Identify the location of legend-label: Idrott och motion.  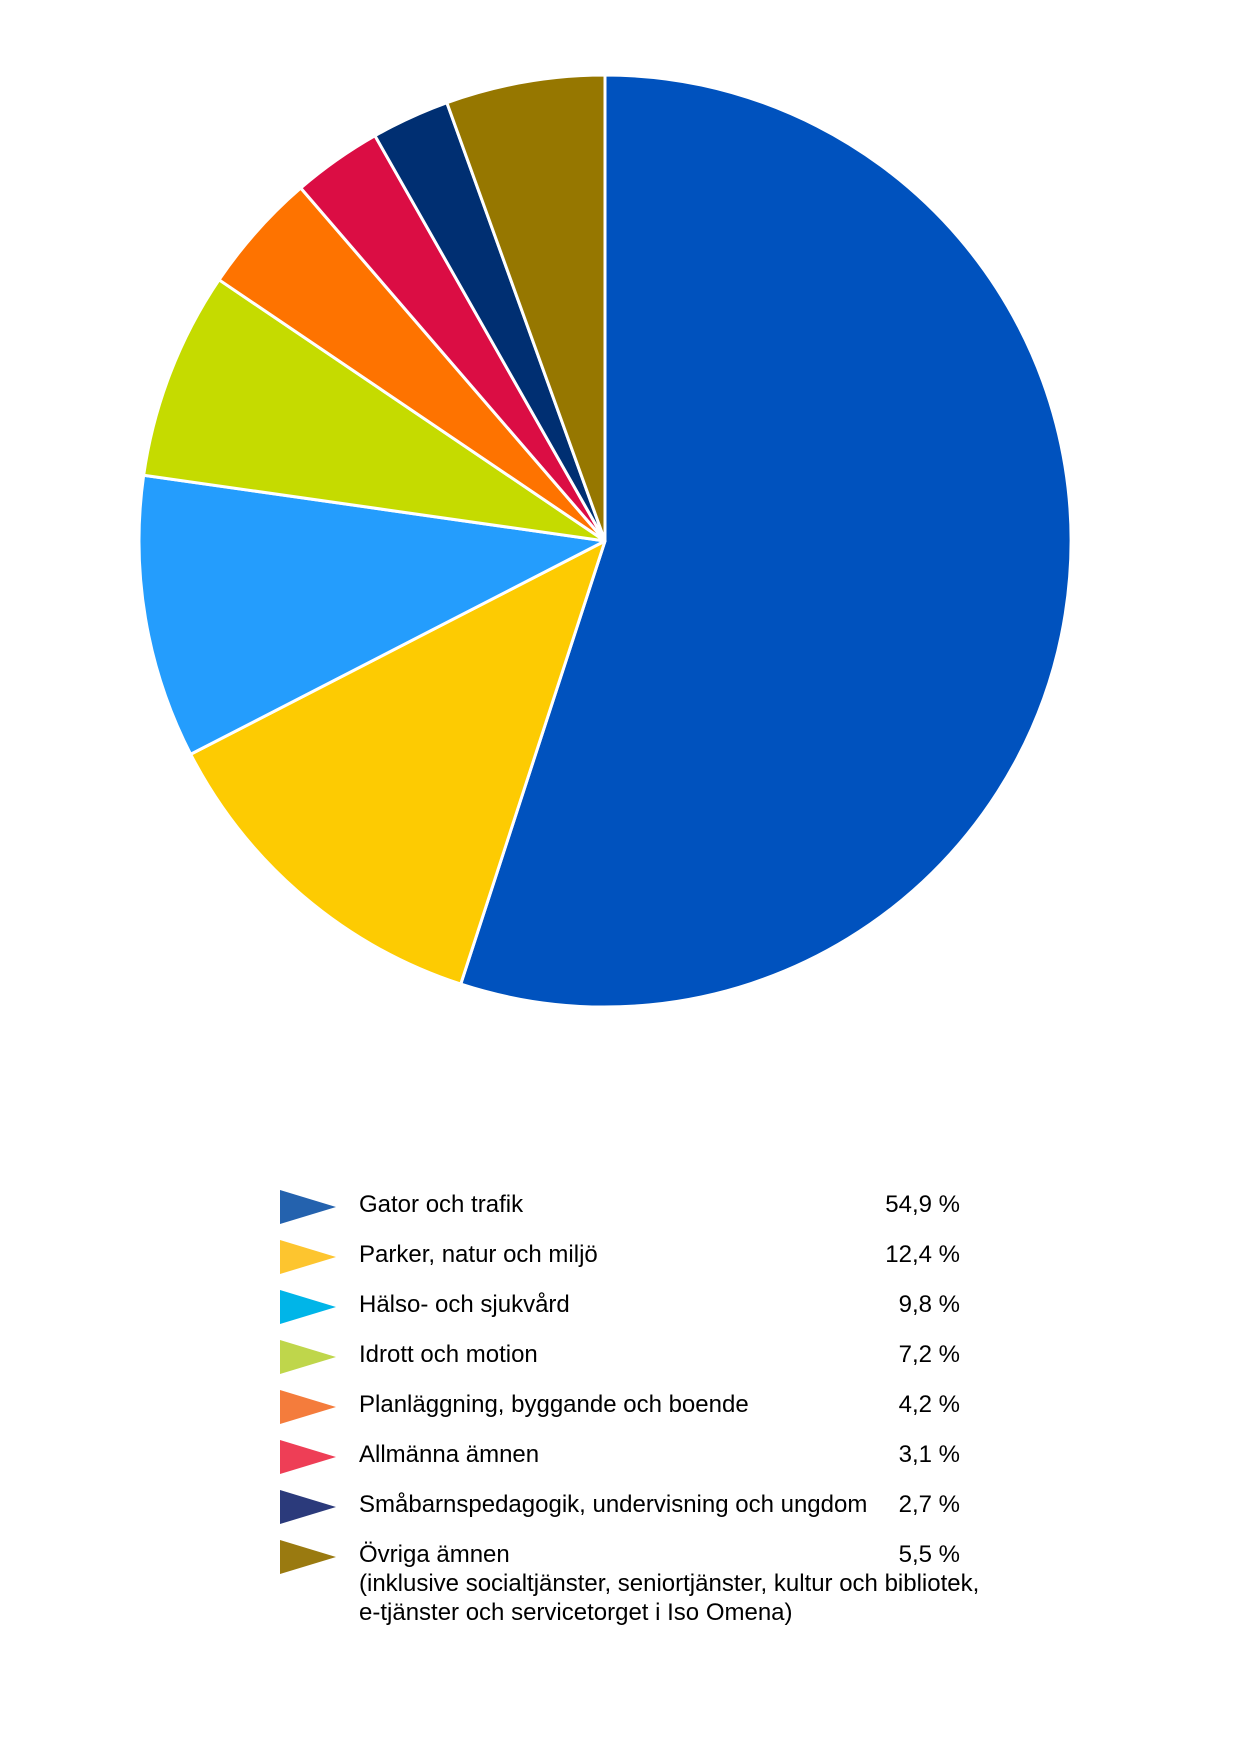
(448, 1354).